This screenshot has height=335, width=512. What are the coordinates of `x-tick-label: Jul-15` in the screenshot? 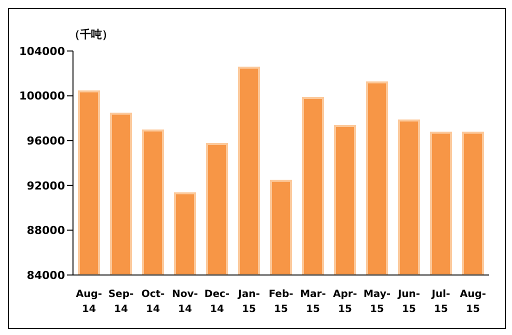 It's located at (440, 302).